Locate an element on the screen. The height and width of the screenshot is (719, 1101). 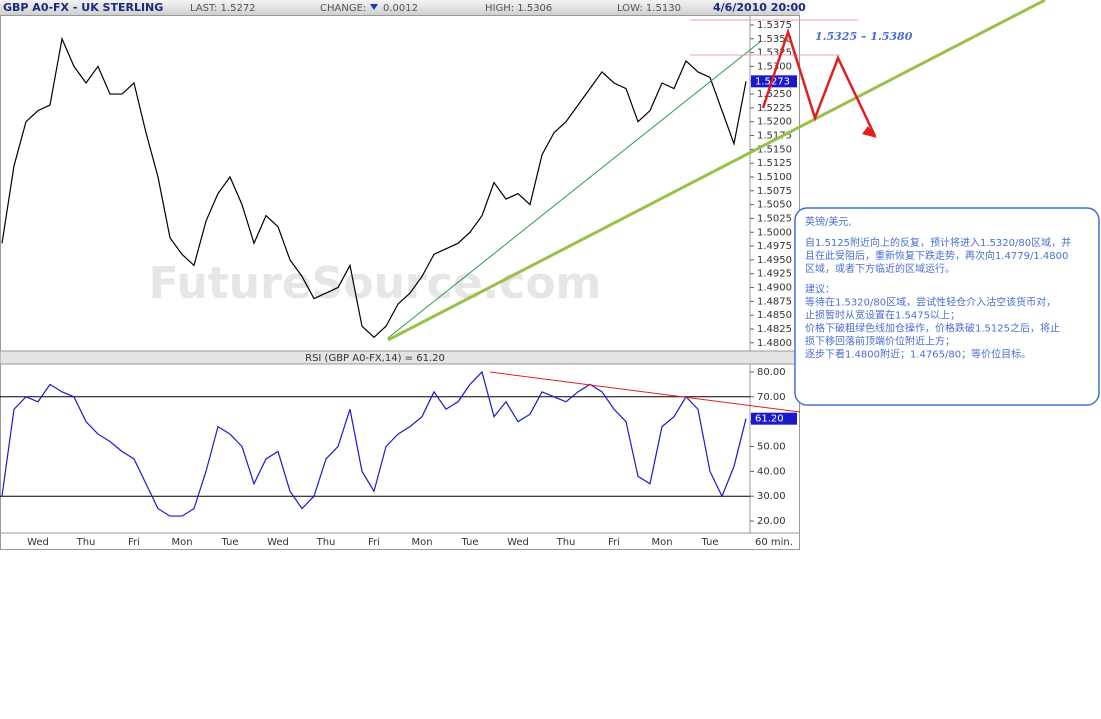
y-tick-label: 1.4900 is located at coordinates (774, 288).